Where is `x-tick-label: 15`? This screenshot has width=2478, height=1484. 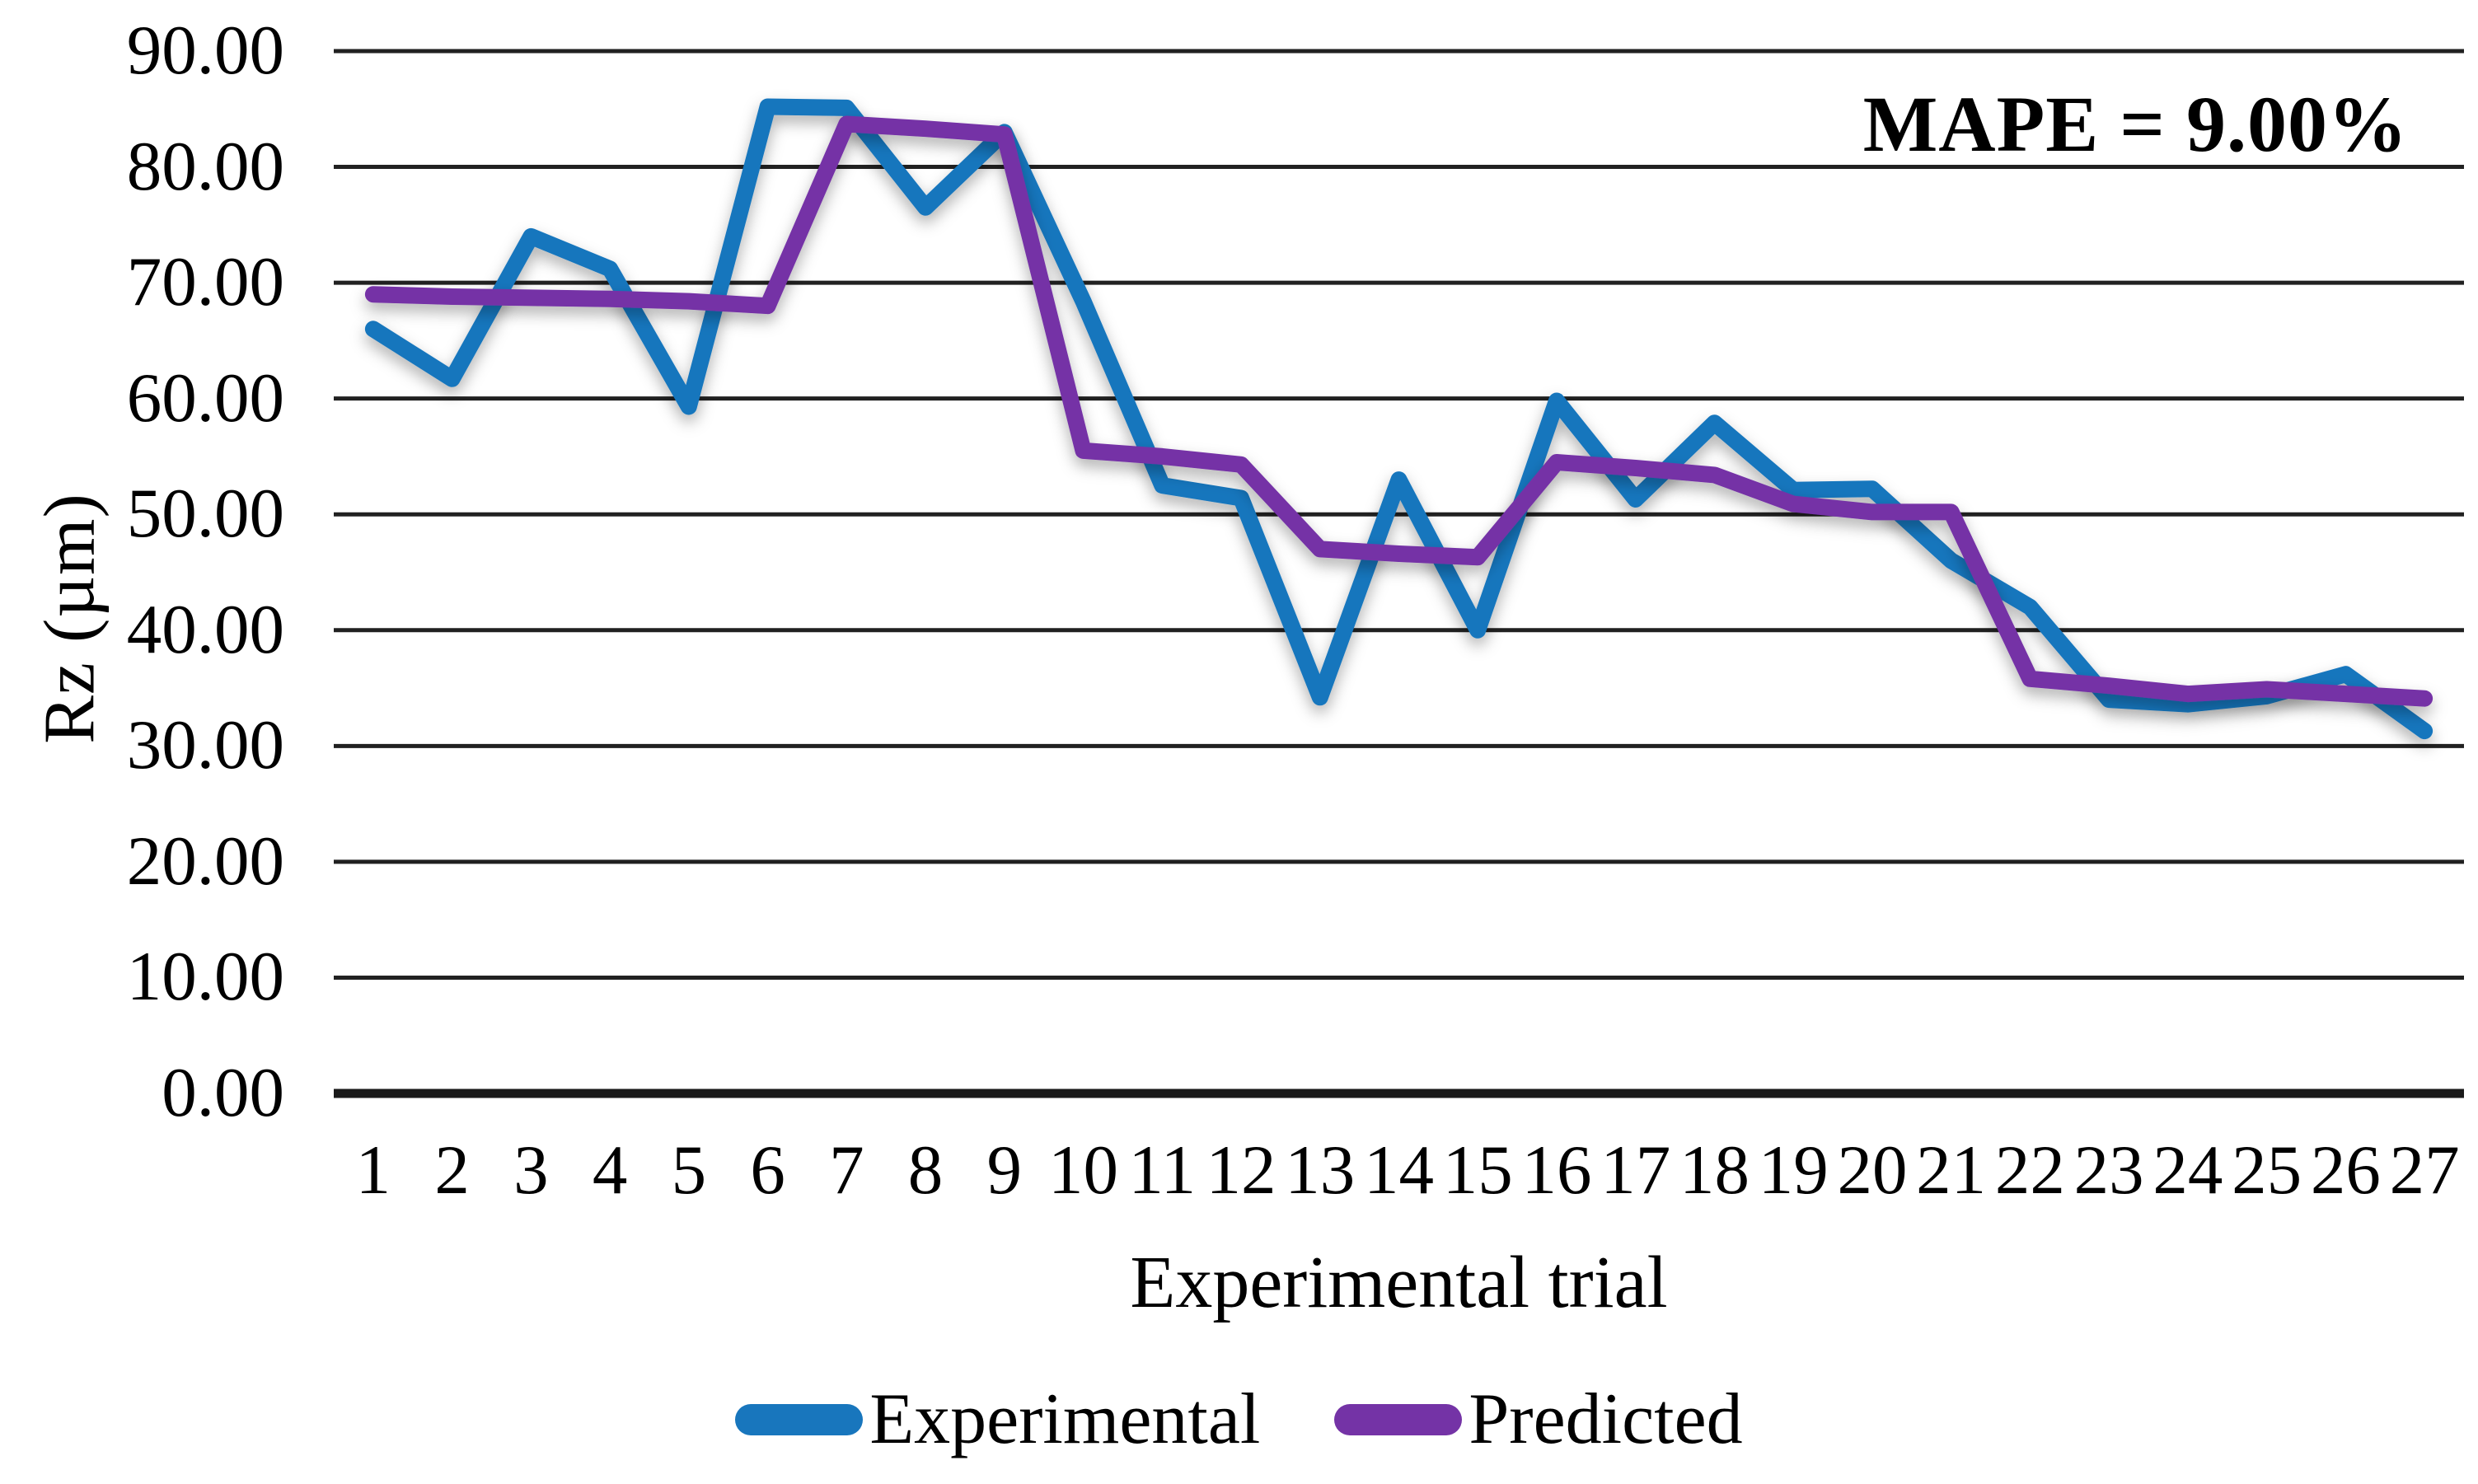
x-tick-label: 15 is located at coordinates (1477, 1170).